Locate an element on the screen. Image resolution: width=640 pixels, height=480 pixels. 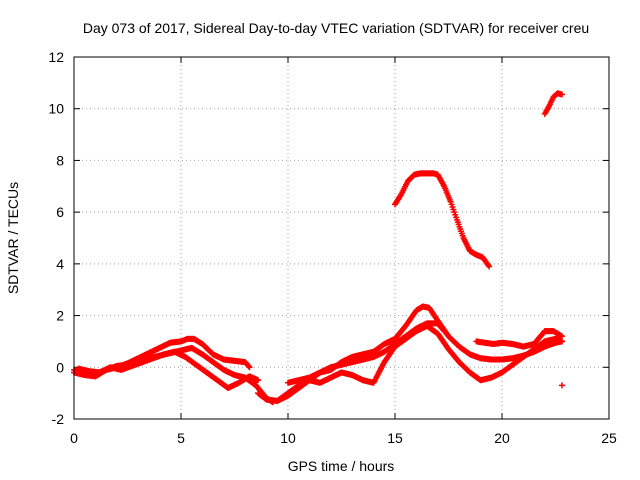
series-track-i is located at coordinates (553, 103).